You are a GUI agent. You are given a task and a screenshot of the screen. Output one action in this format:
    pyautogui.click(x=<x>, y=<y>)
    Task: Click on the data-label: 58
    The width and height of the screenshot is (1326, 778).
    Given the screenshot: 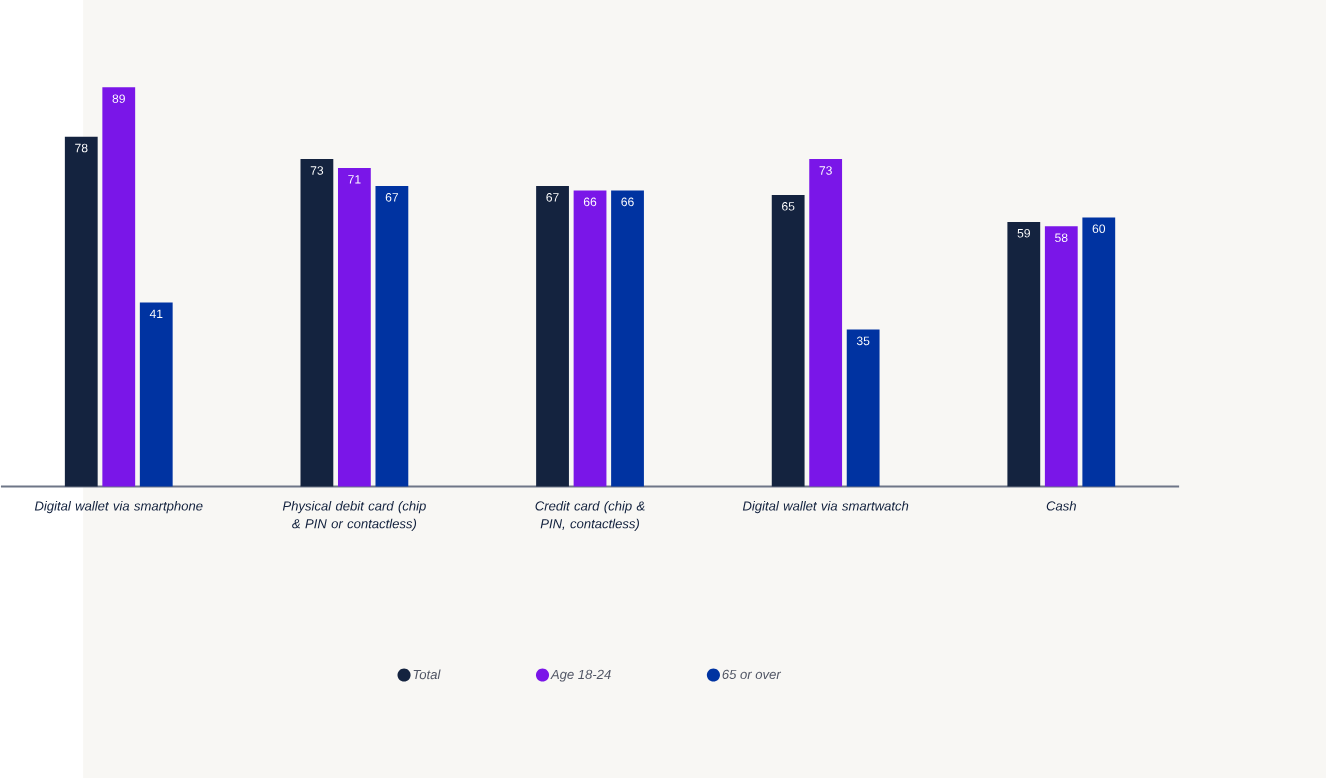 What is the action you would take?
    pyautogui.click(x=1061, y=238)
    